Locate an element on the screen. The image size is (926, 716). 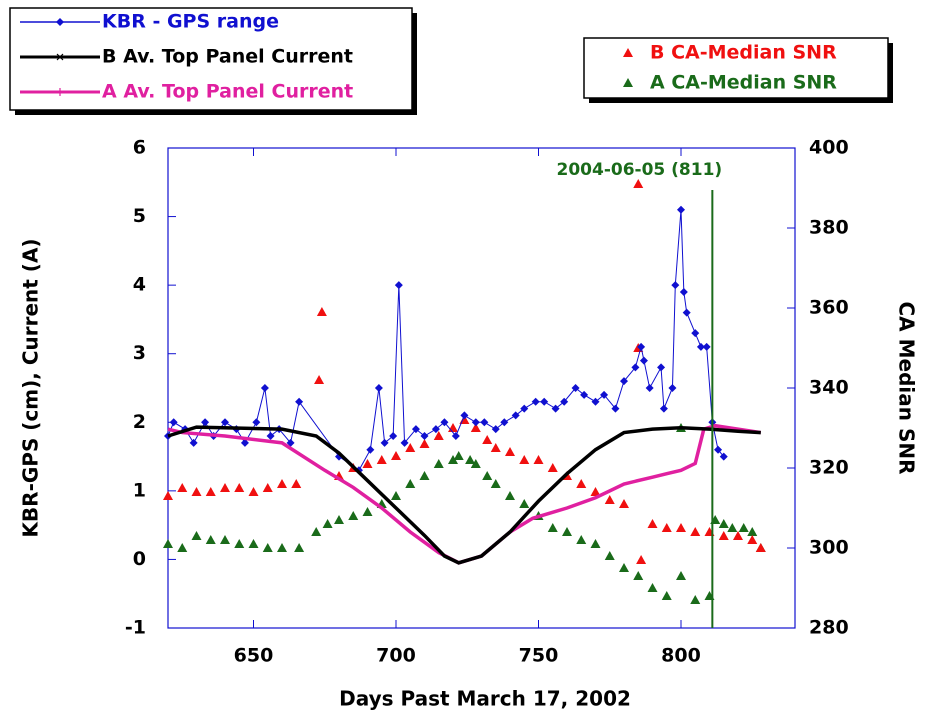
y2-tick-label: 340 is located at coordinates (829, 388).